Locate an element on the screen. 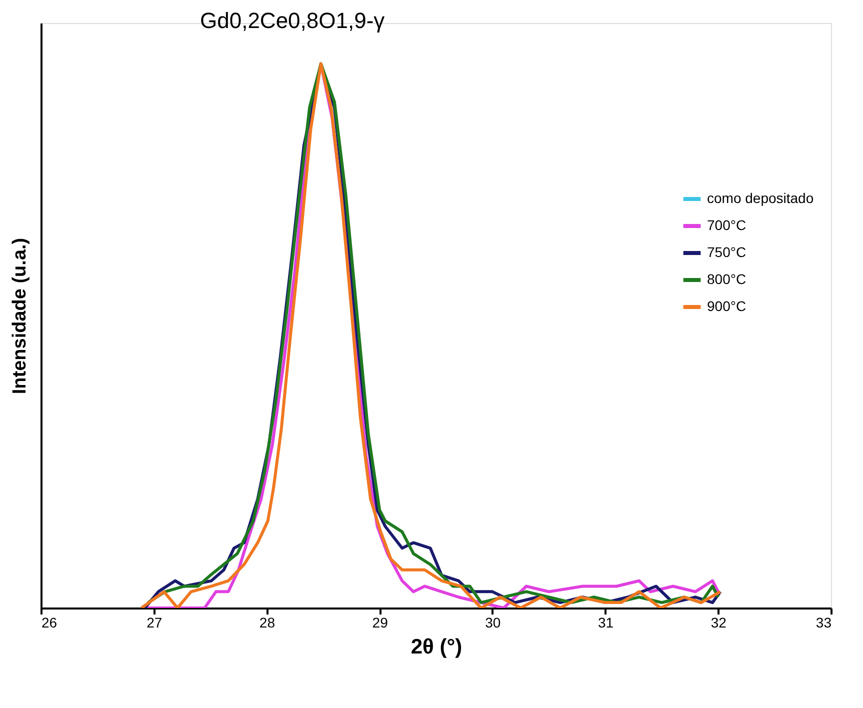 The width and height of the screenshot is (863, 708). legend-label: 900°C is located at coordinates (726, 306).